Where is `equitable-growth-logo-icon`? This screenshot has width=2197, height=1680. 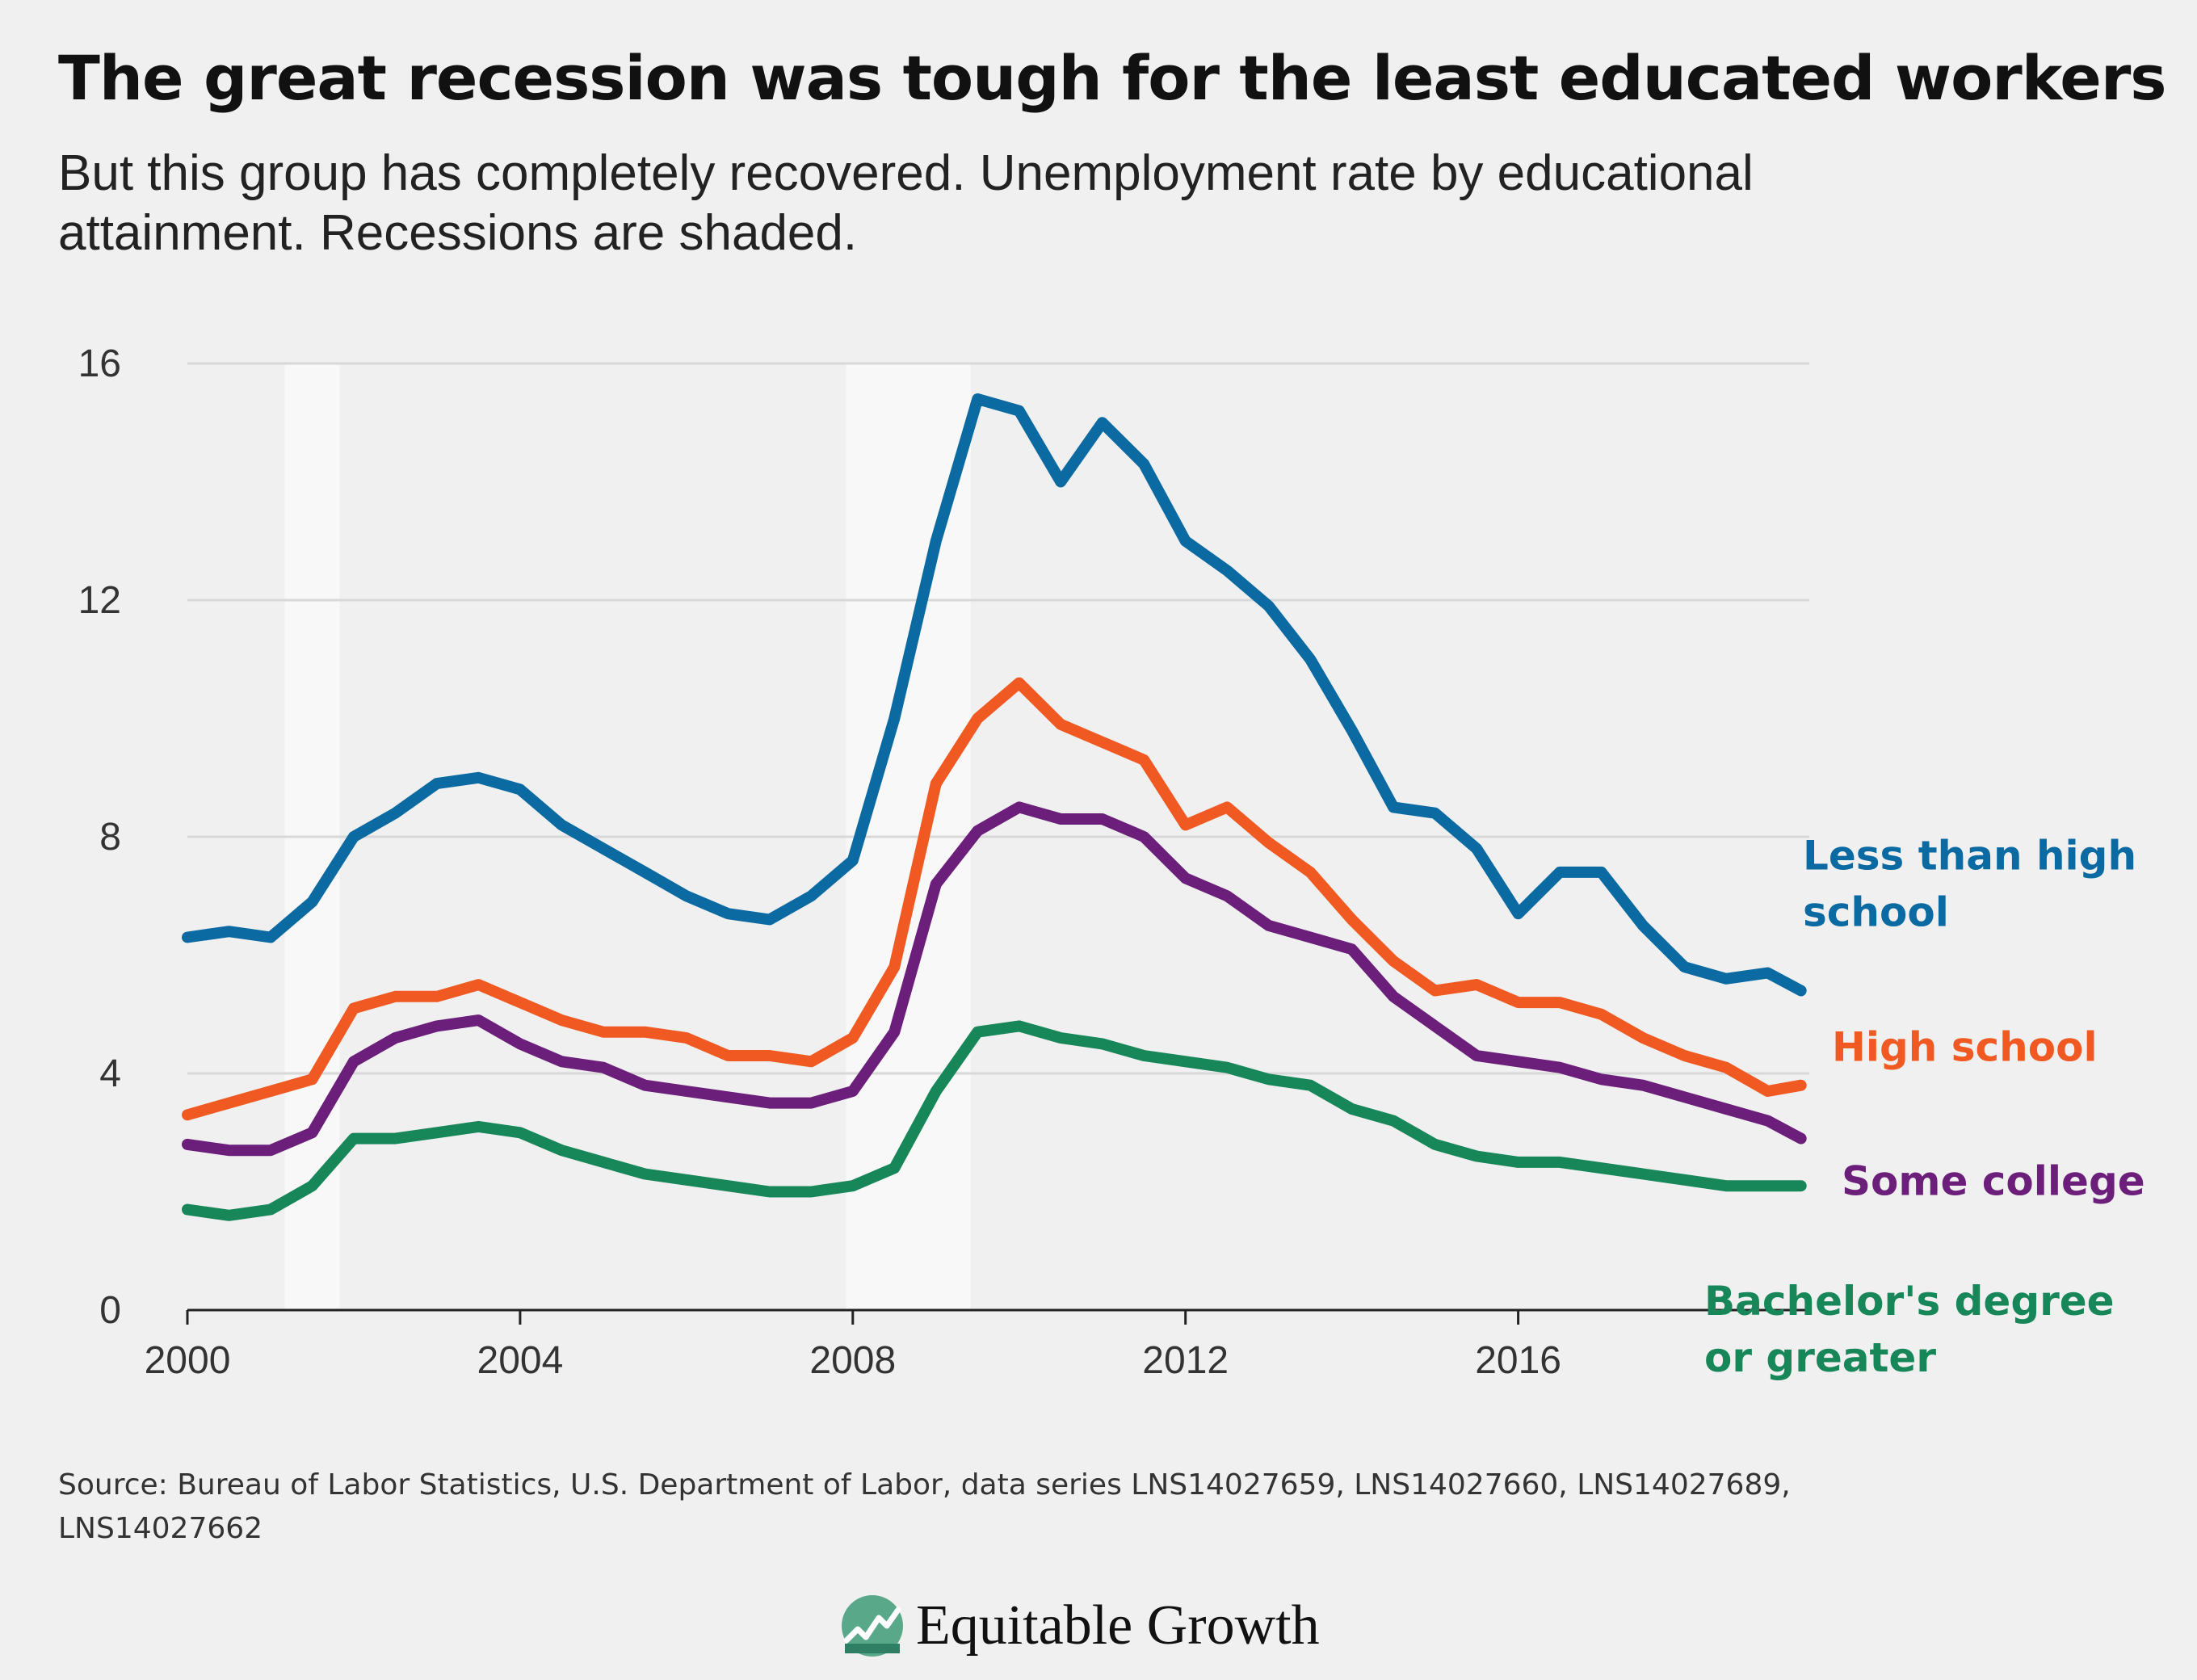
equitable-growth-logo-icon is located at coordinates (873, 1626).